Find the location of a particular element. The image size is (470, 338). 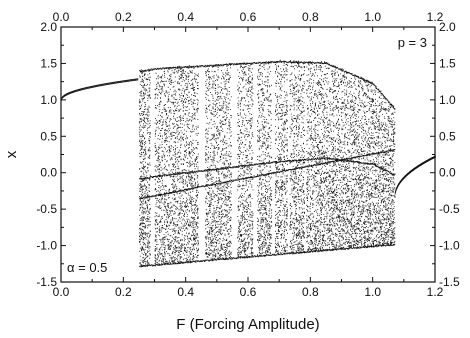

x-tick-label-top: 0.4 is located at coordinates (185, 17).